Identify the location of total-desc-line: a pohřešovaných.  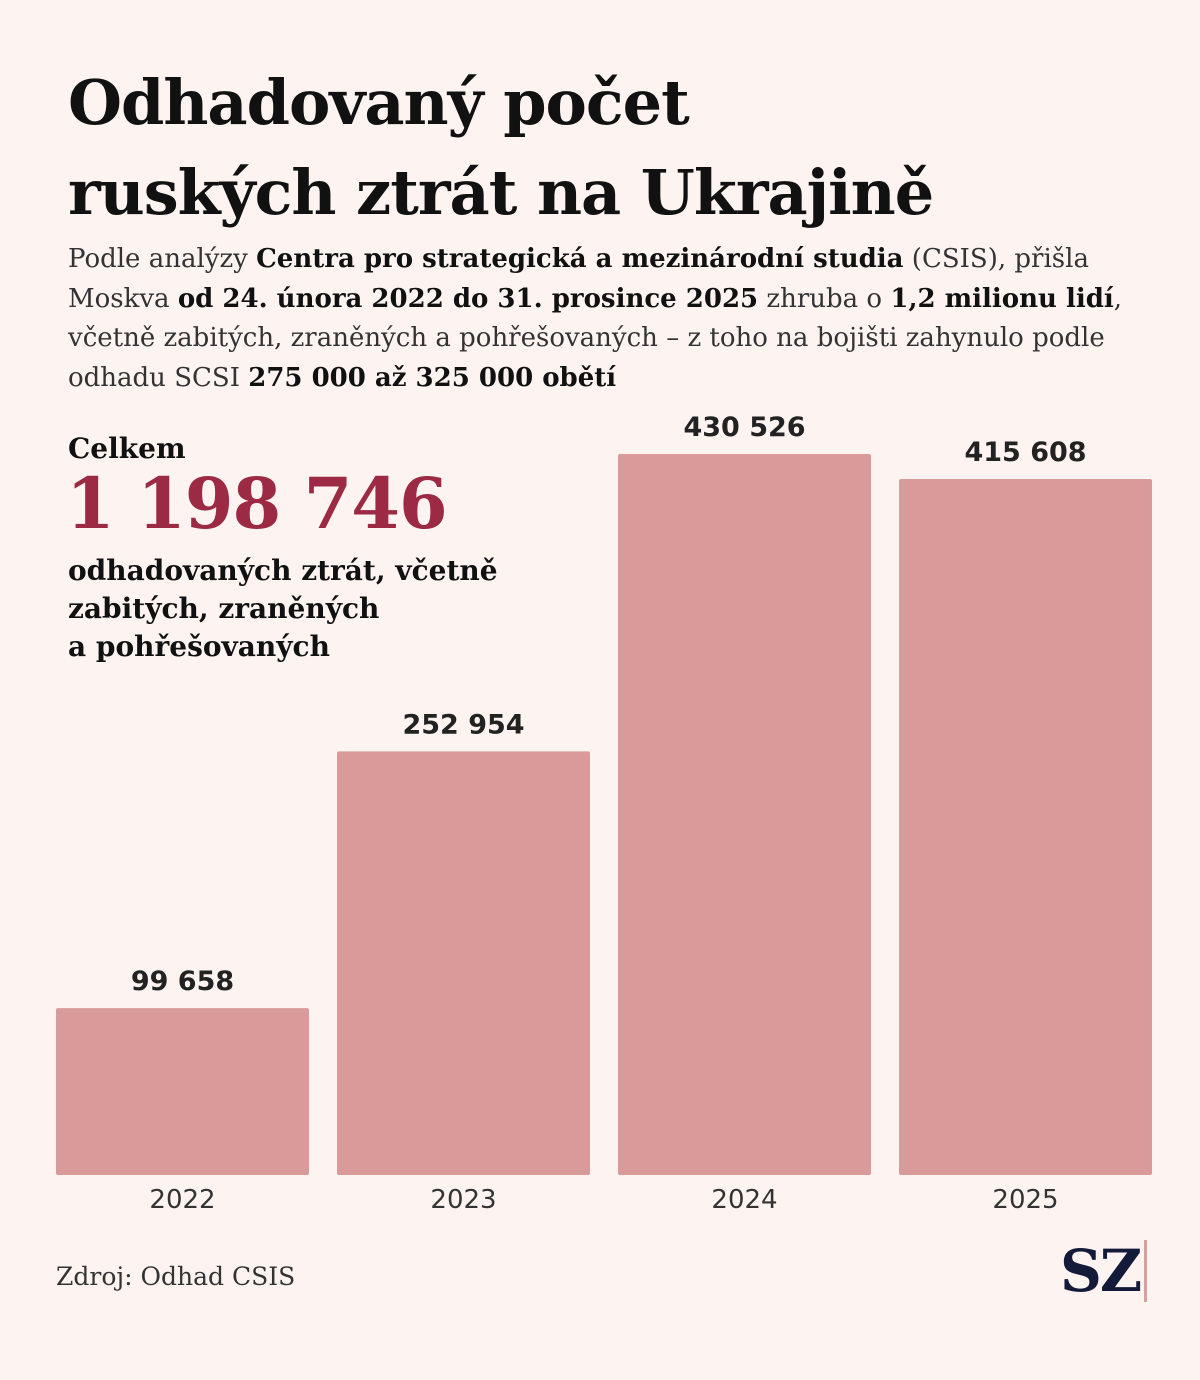
(199, 646).